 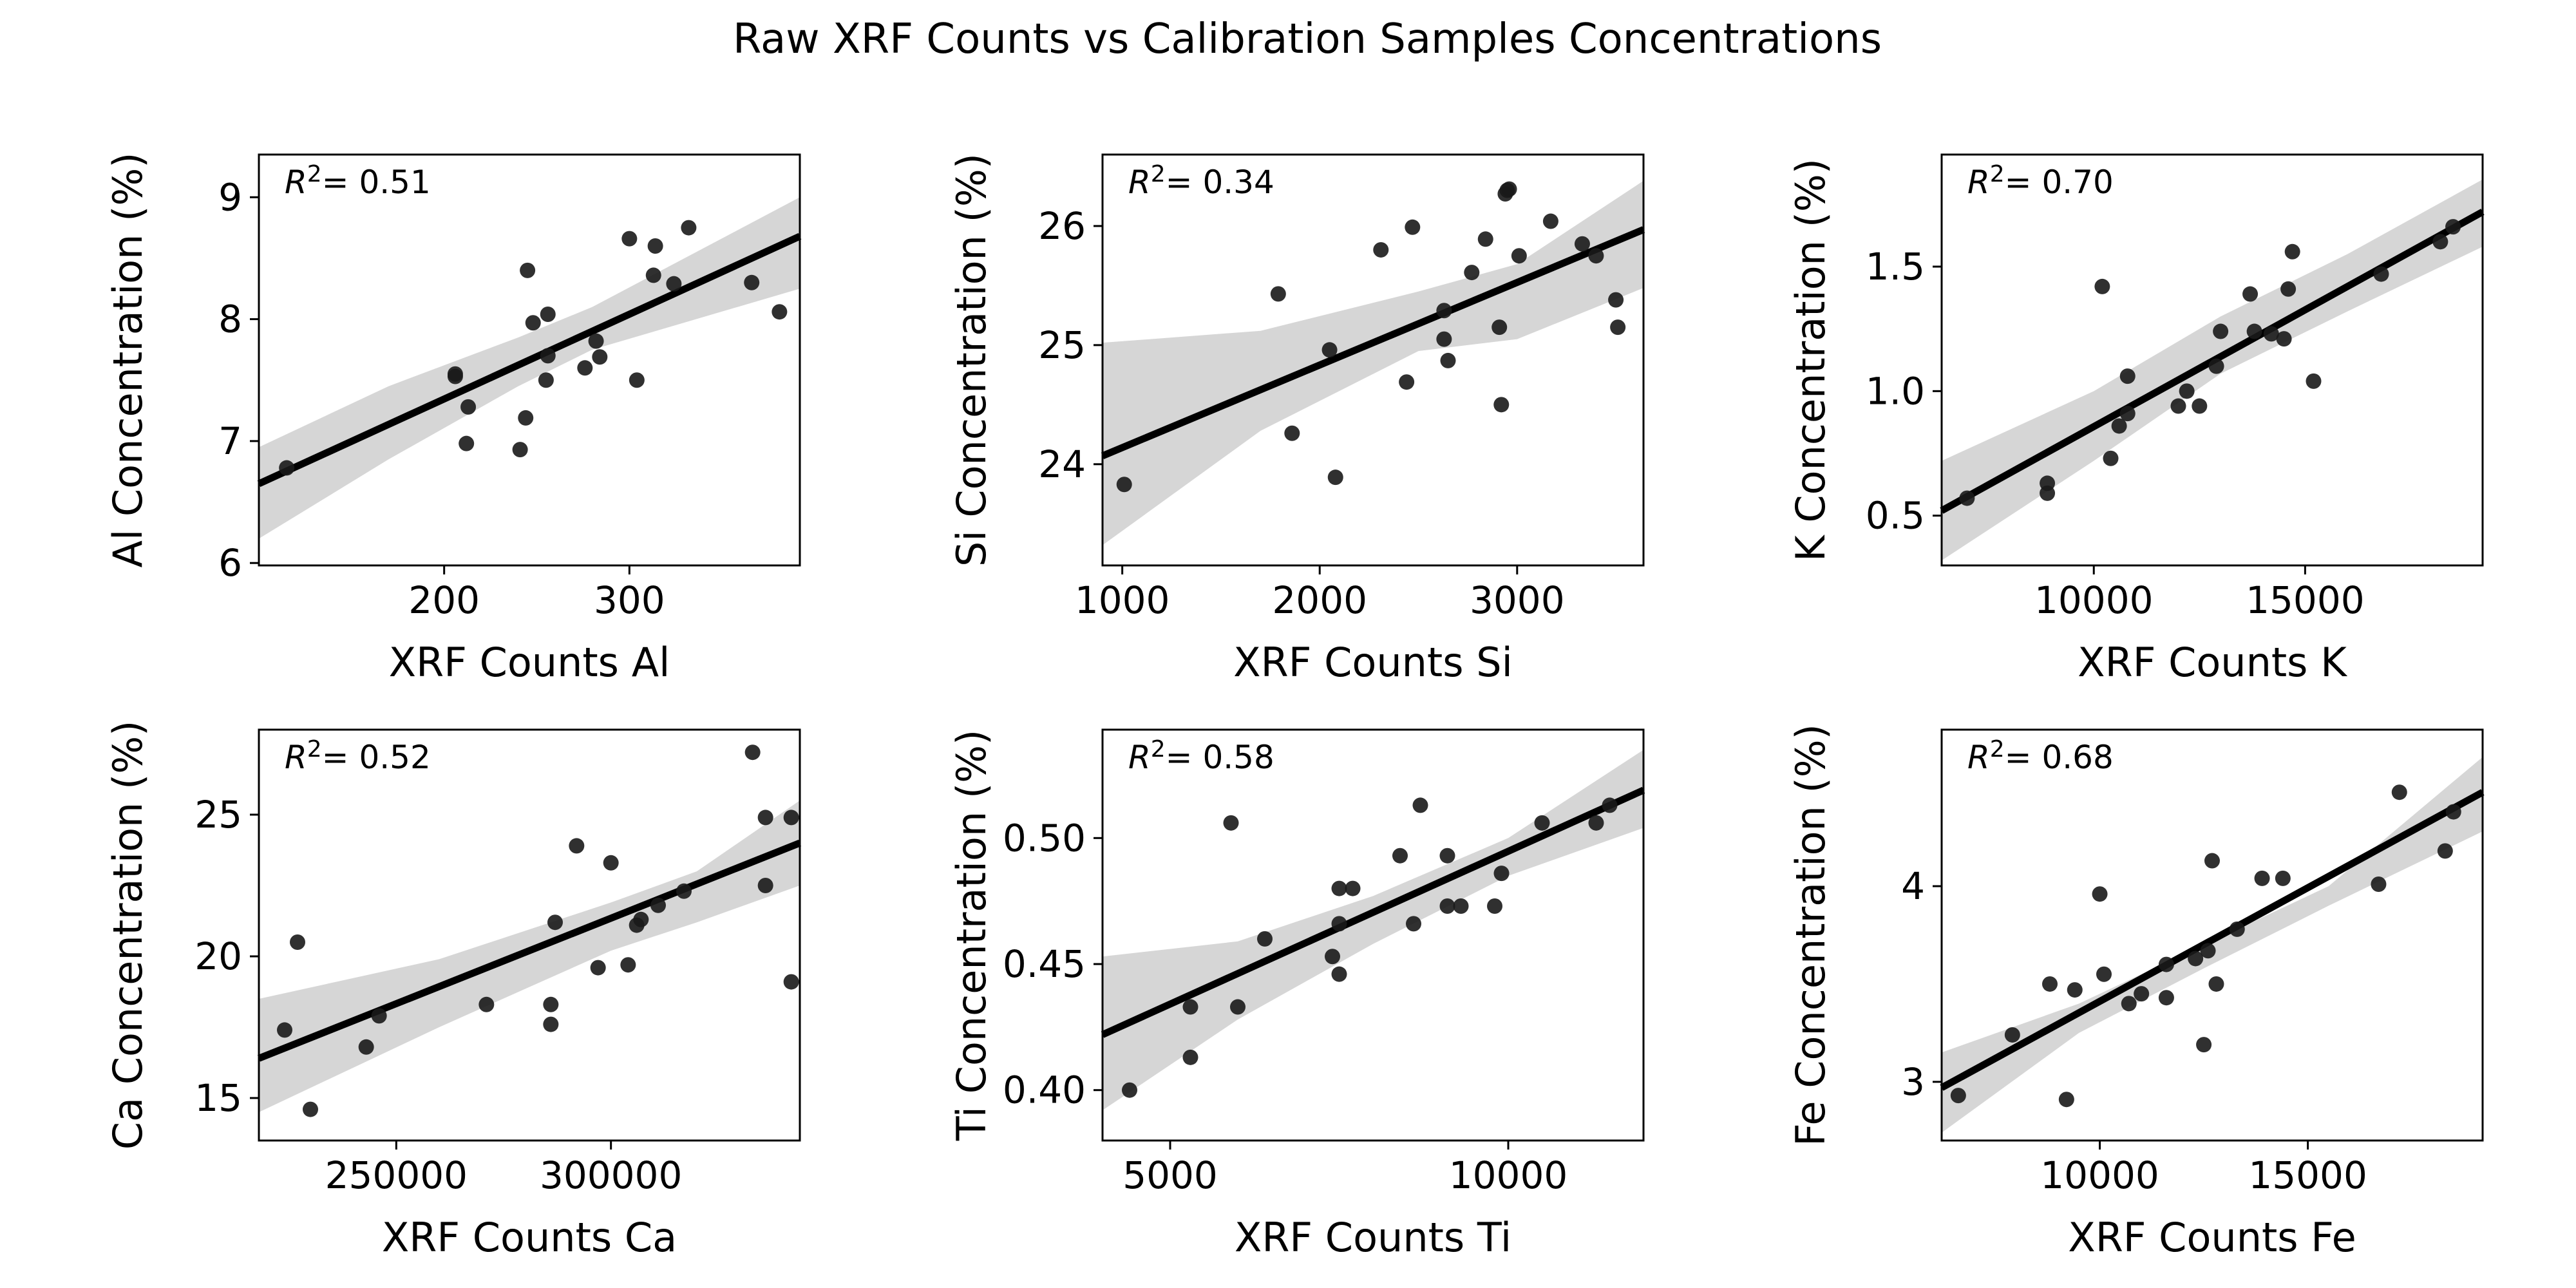 I want to click on y-tick-label: 25, so click(x=1062, y=345).